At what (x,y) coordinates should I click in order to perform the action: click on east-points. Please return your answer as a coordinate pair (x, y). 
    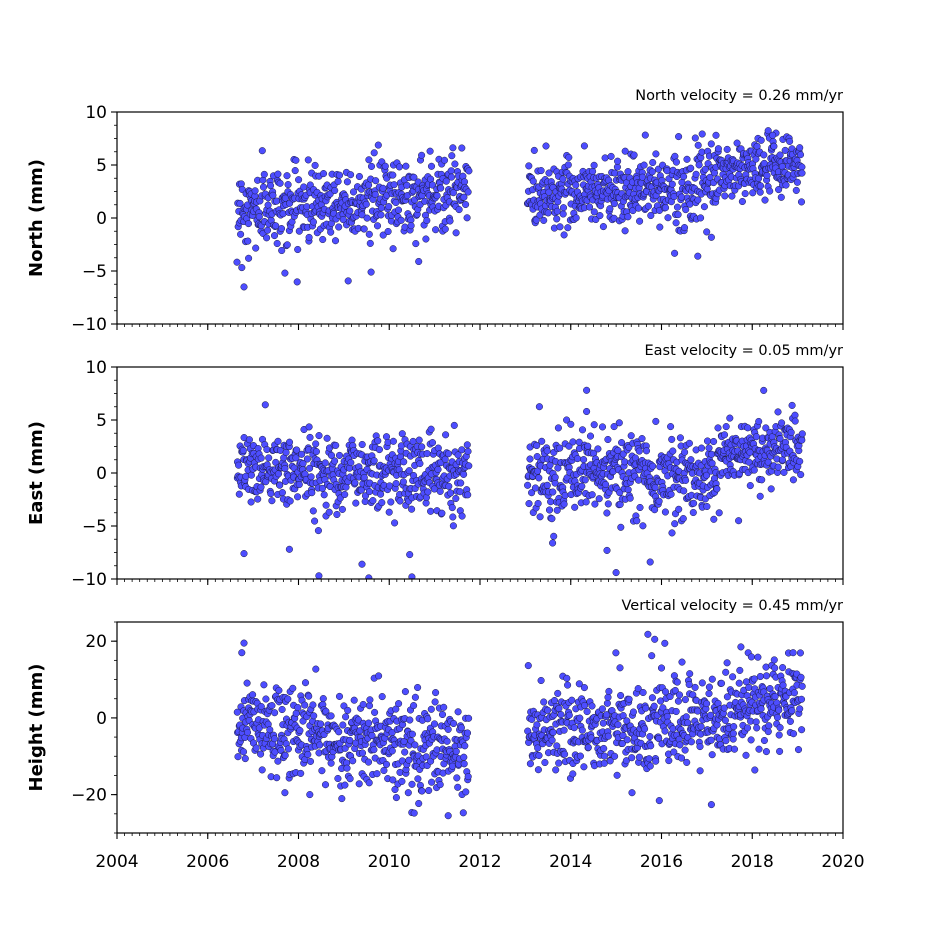
    Looking at the image, I should click on (519, 482).